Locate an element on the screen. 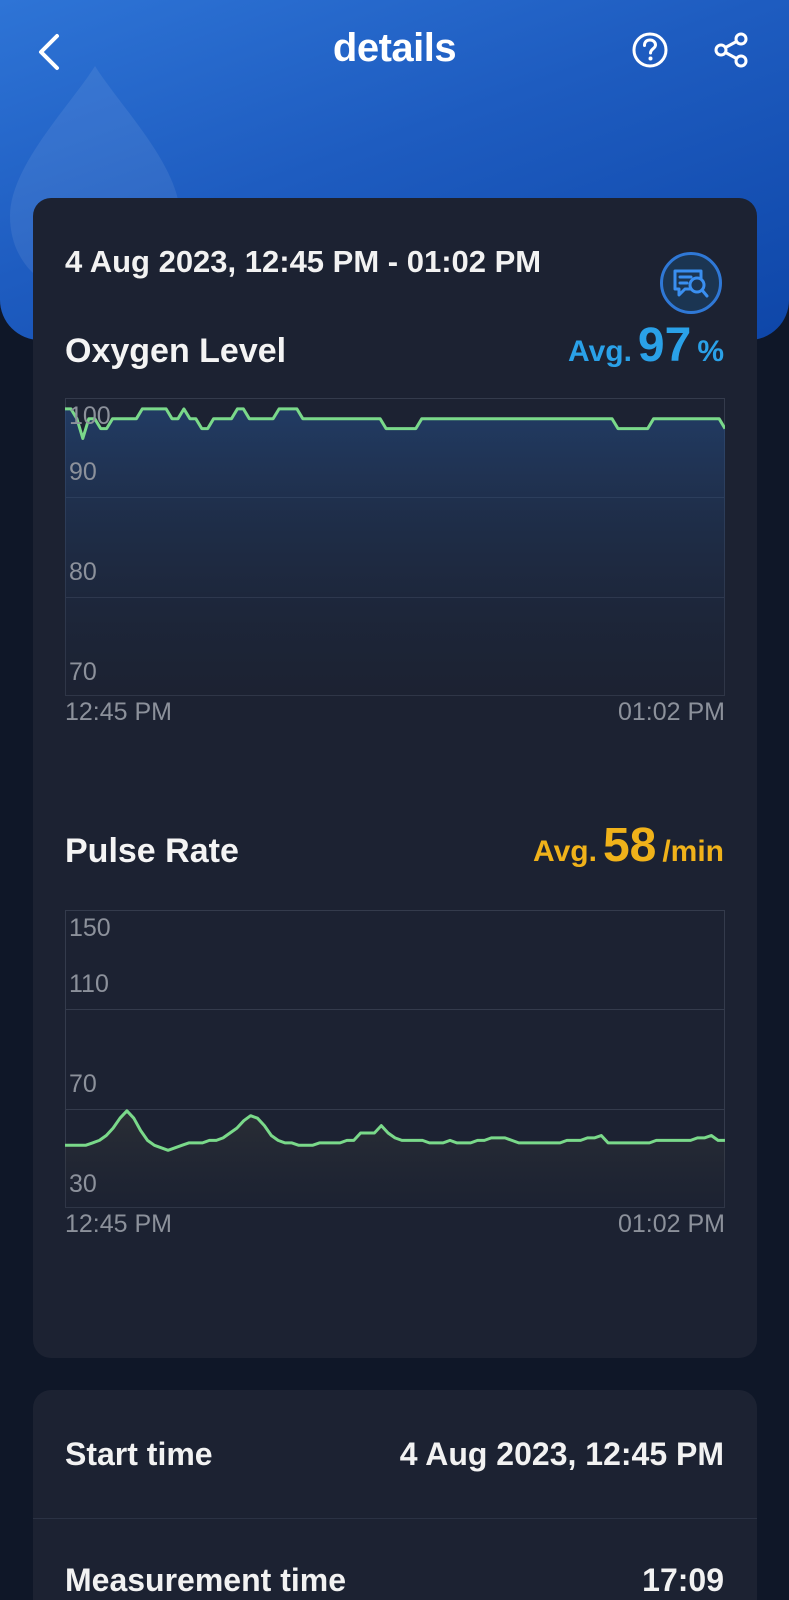 The image size is (789, 1600). oxygen-y-tick-label: 90 is located at coordinates (83, 472).